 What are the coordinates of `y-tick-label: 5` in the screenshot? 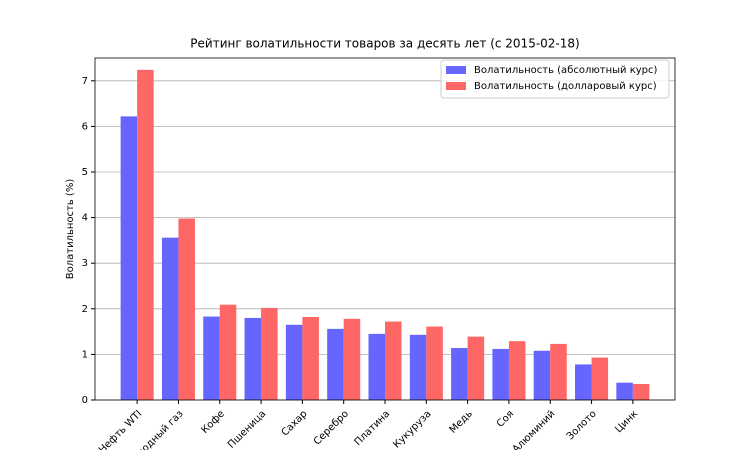 It's located at (85, 172).